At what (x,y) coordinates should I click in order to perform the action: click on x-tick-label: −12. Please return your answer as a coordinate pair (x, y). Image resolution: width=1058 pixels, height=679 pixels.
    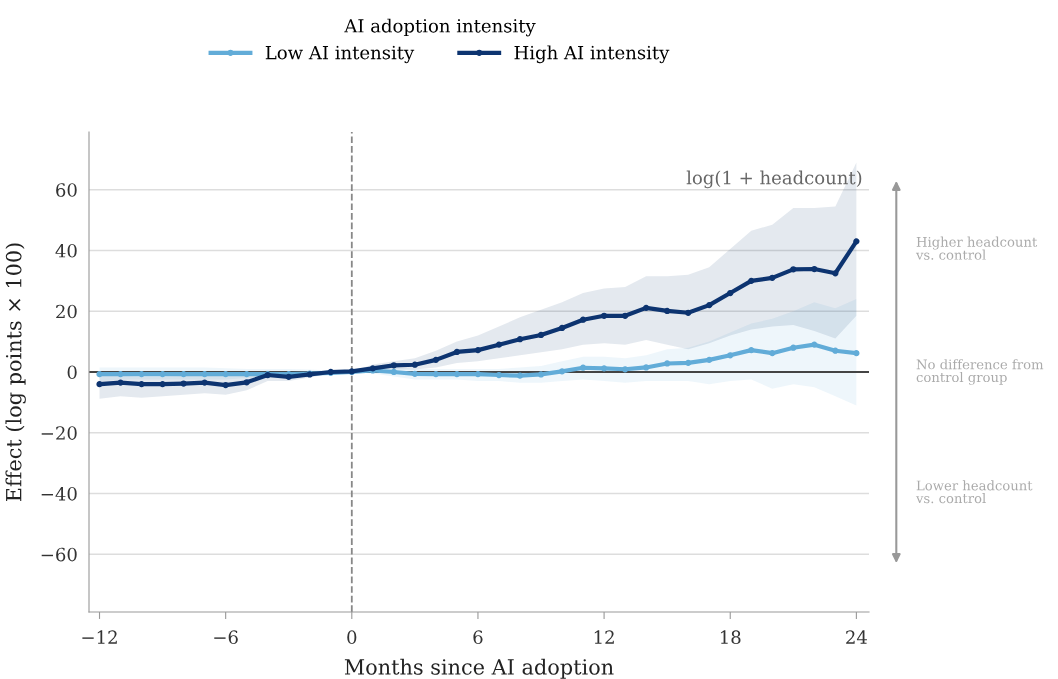
    Looking at the image, I should click on (99, 637).